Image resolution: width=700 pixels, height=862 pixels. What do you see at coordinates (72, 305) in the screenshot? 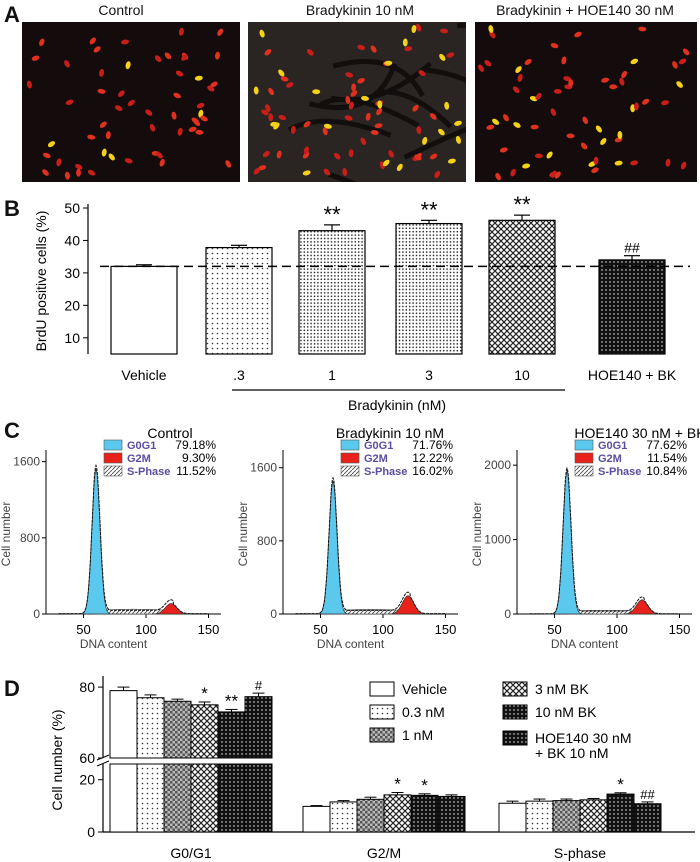
I see `y-tick-label: 20` at bounding box center [72, 305].